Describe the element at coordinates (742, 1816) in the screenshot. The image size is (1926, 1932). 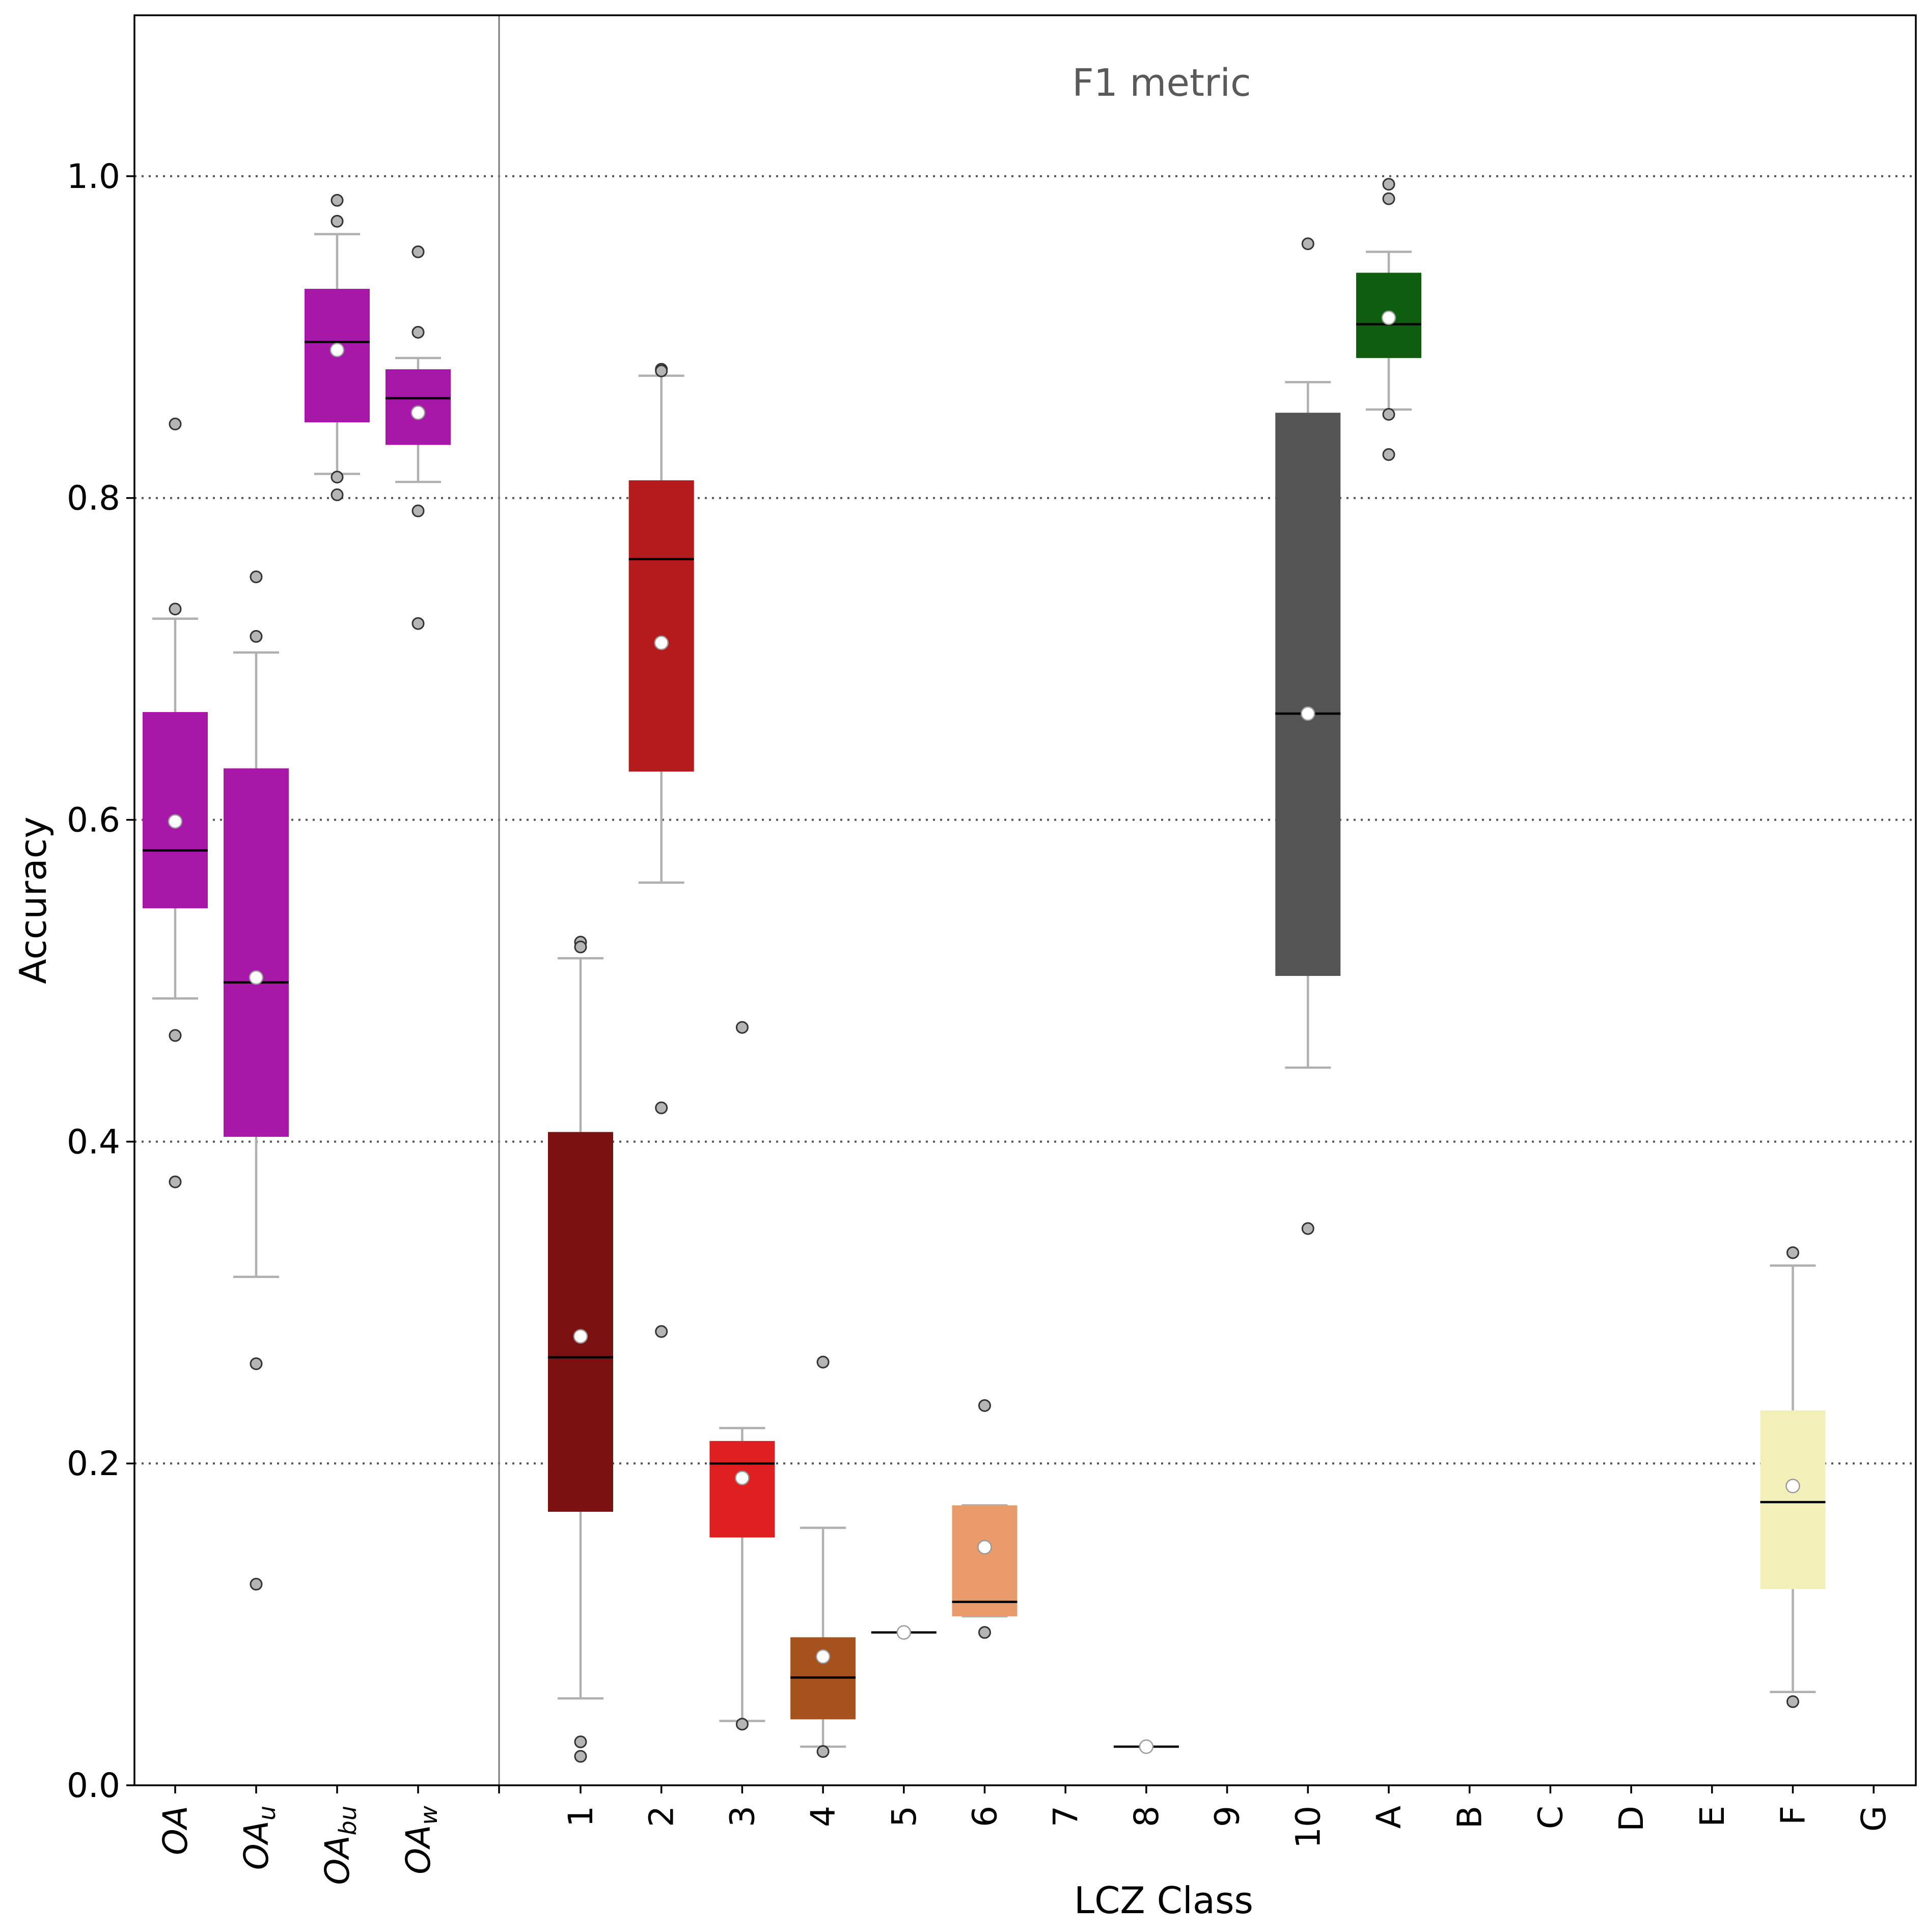
I see `x-tick-label-3: 3` at that location.